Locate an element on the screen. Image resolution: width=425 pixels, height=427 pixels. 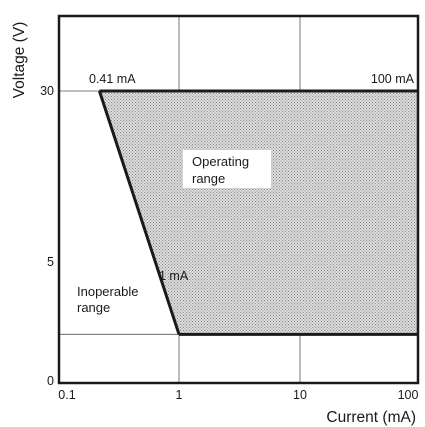
operating-range-label-line2: range is located at coordinates (208, 178).